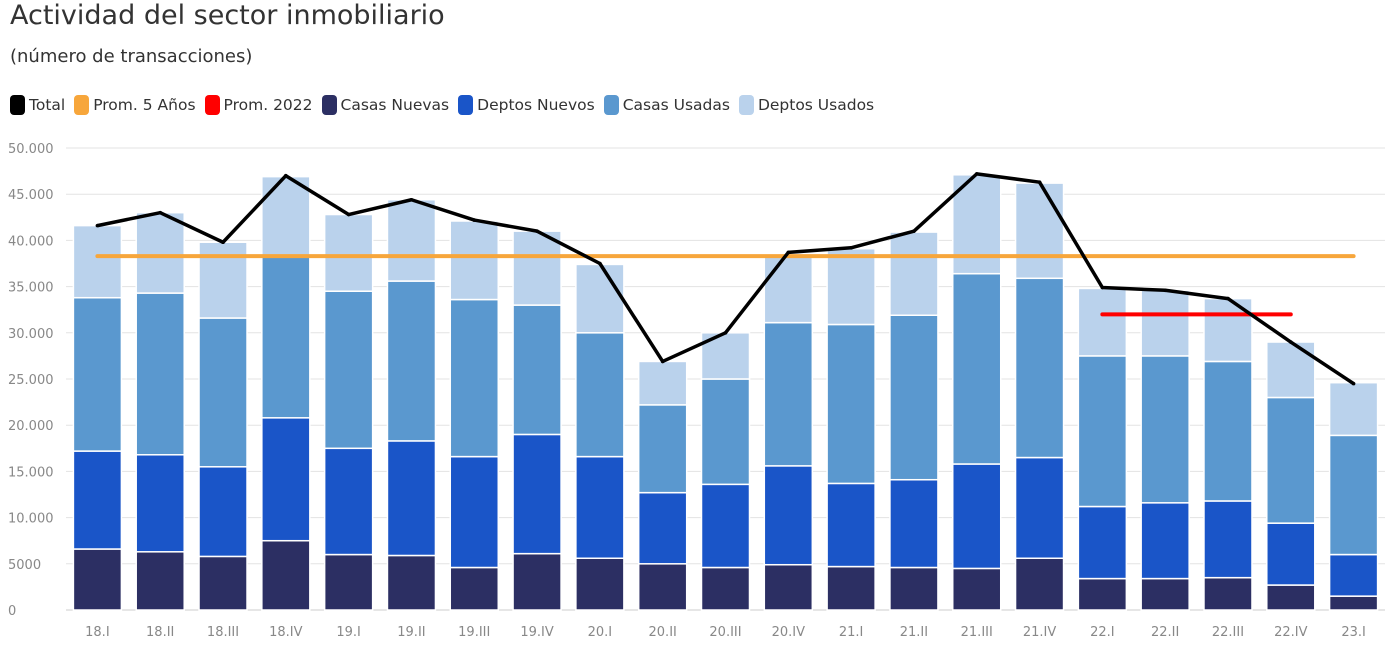 Image resolution: width=1392 pixels, height=646 pixels. I want to click on x-tick-label: 20.I, so click(600, 632).